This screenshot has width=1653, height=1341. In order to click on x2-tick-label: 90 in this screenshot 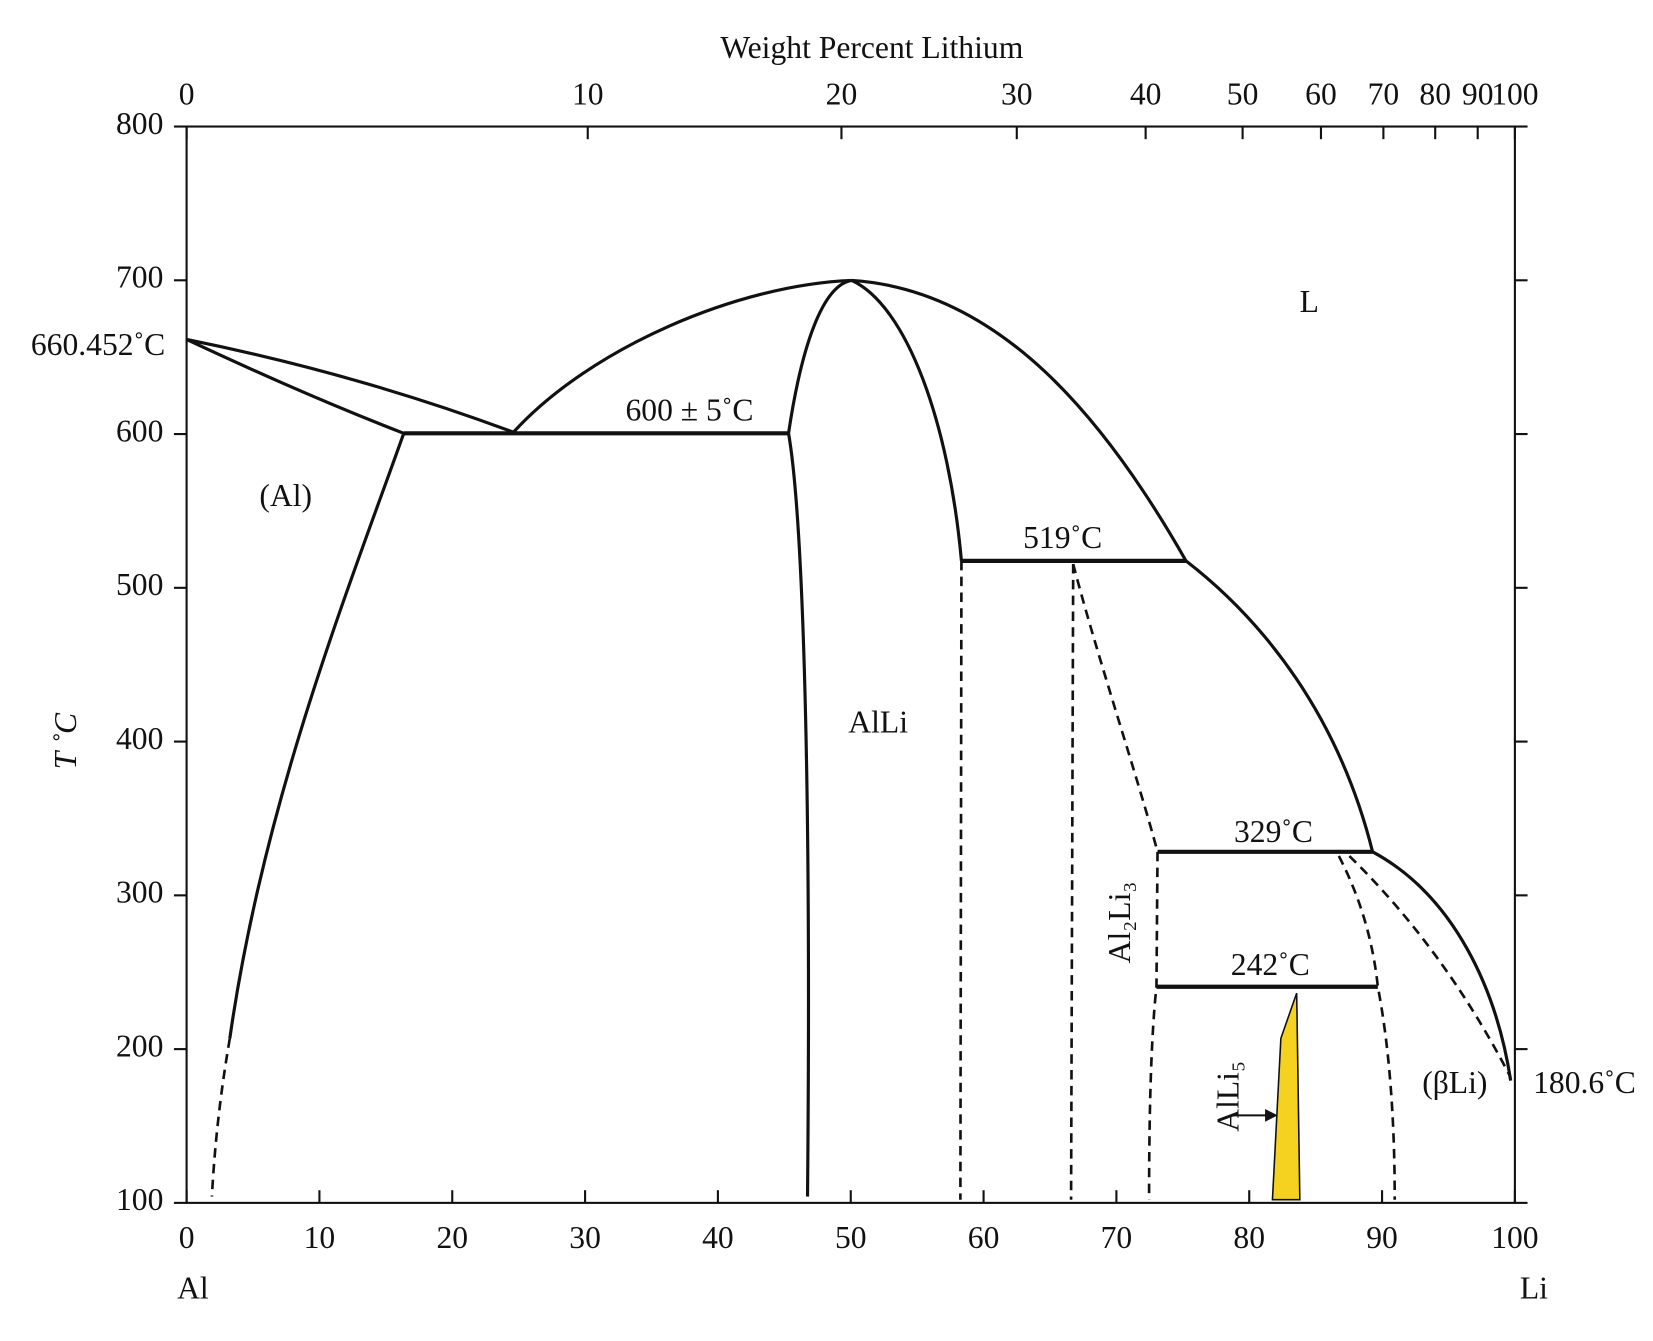, I will do `click(1478, 93)`.